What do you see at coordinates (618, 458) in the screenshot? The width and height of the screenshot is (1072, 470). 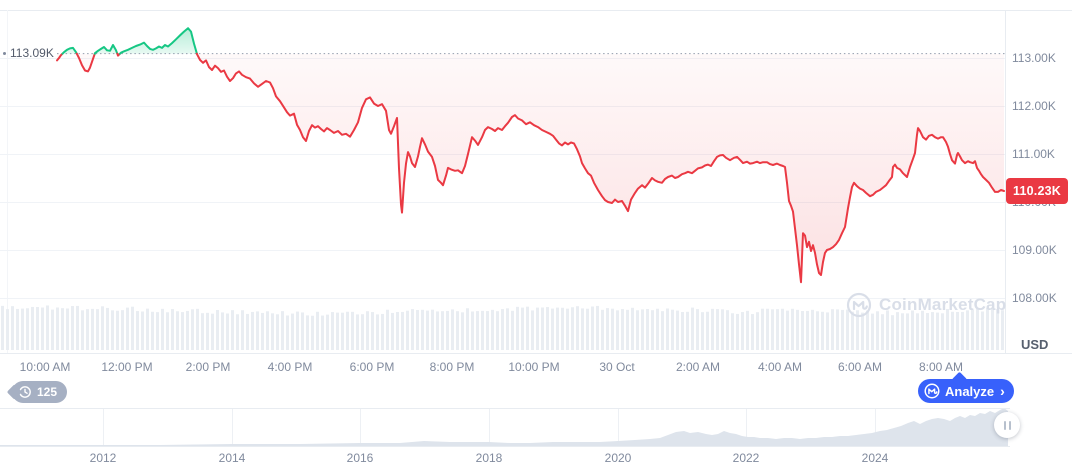 I see `navigator-year-label: 2020` at bounding box center [618, 458].